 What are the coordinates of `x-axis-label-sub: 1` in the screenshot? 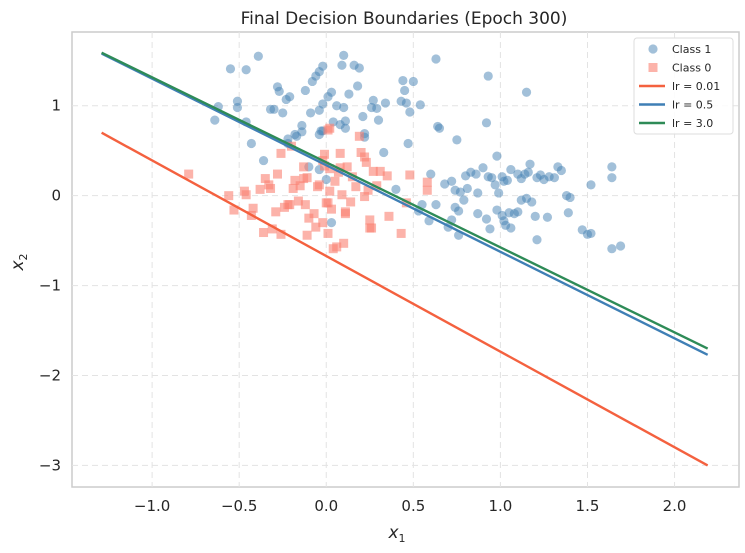 It's located at (402, 538).